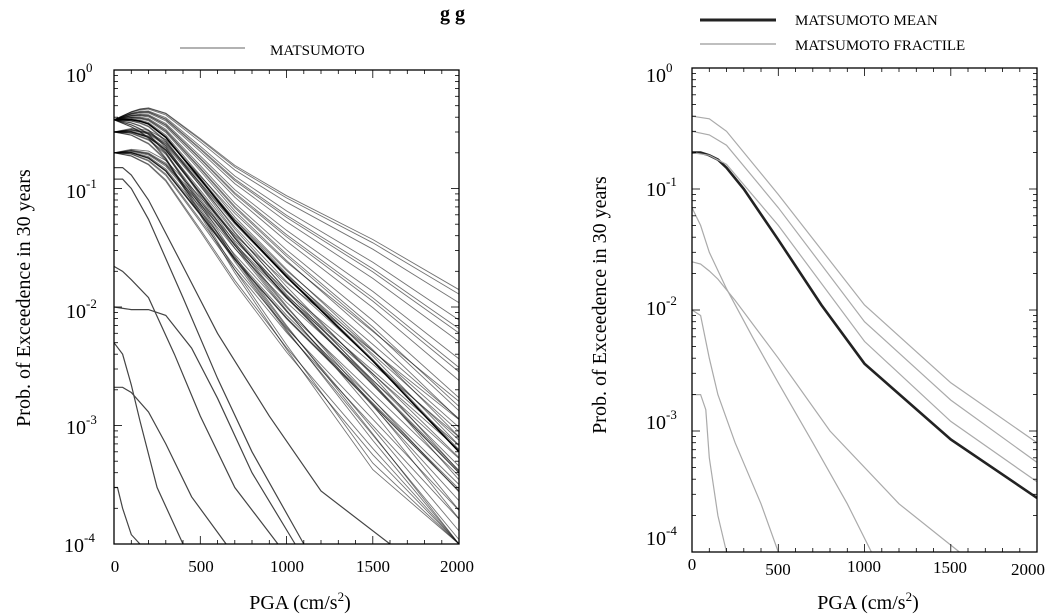 Image resolution: width=1052 pixels, height=615 pixels. Describe the element at coordinates (880, 46) in the screenshot. I see `chart-right-legend-label-fractile: MATSUMOTO FRACTILE` at that location.